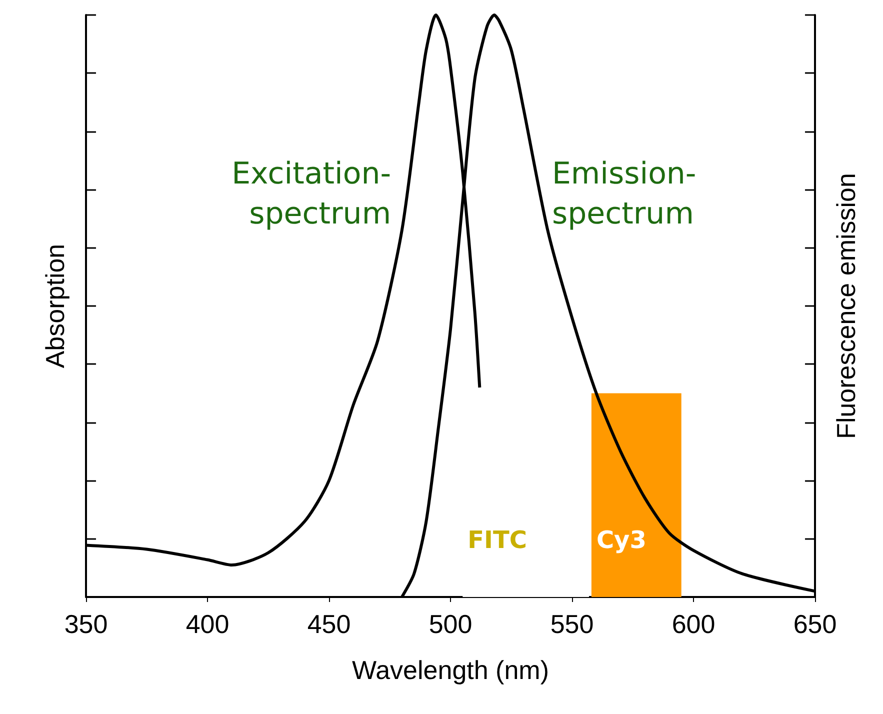  Describe the element at coordinates (621, 540) in the screenshot. I see `band-label: Cy3` at that location.